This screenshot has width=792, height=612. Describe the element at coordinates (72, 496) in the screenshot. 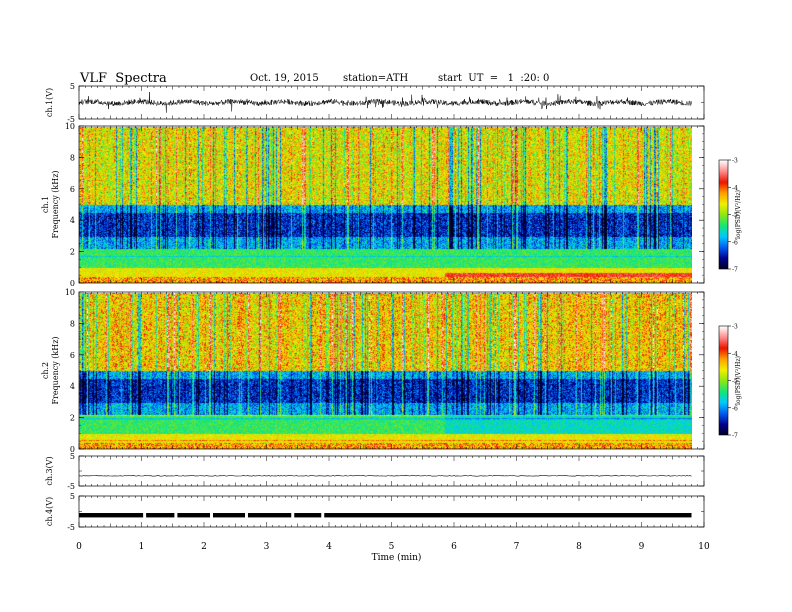

I see `ch4-ytick-label: 5` at that location.